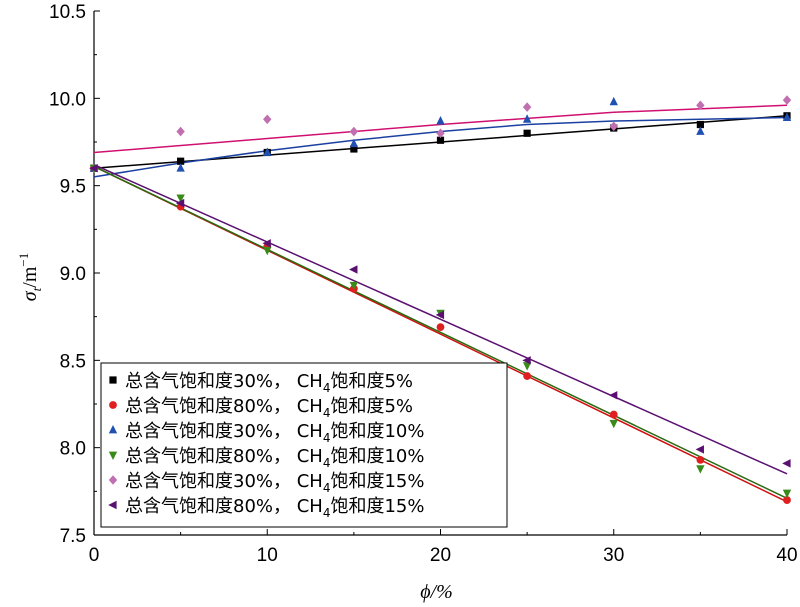  Describe the element at coordinates (436, 592) in the screenshot. I see `x-axis-title: ϕ/%` at that location.